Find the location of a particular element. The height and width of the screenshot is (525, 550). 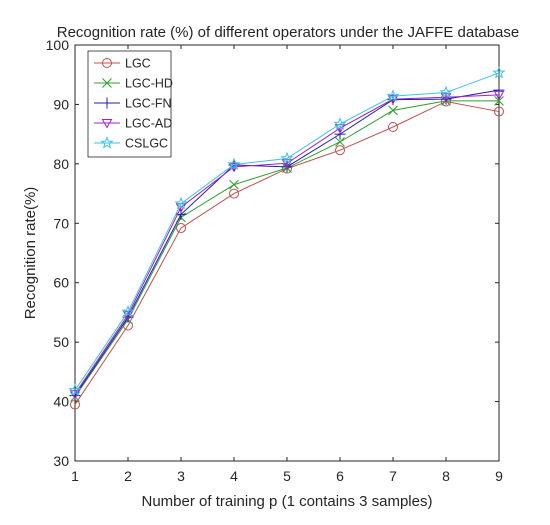

y-tick-label: 60 is located at coordinates (61, 283).